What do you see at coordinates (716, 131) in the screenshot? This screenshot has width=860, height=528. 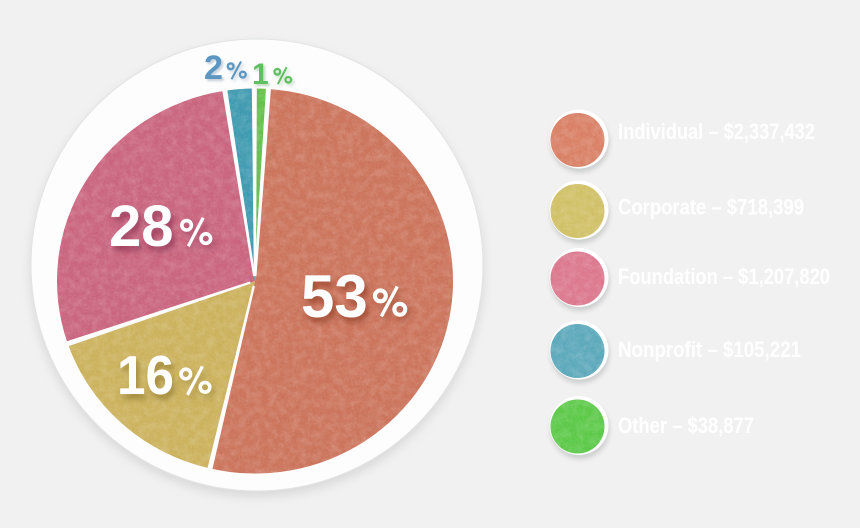 I see `svg-text: Individual – $2,337,432` at bounding box center [716, 131].